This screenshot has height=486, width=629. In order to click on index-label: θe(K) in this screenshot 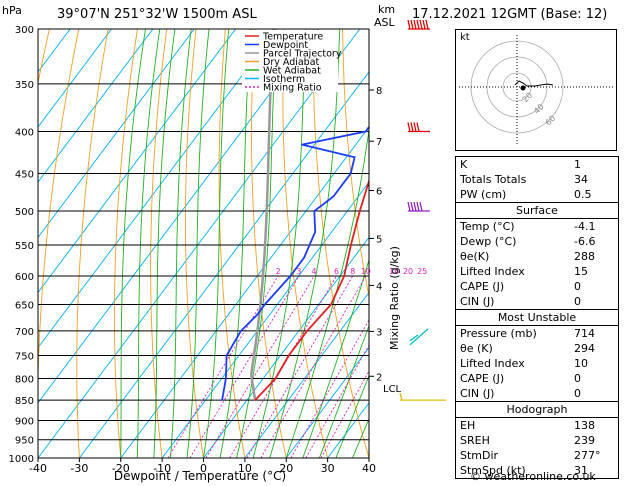, I will do `click(475, 256)`.